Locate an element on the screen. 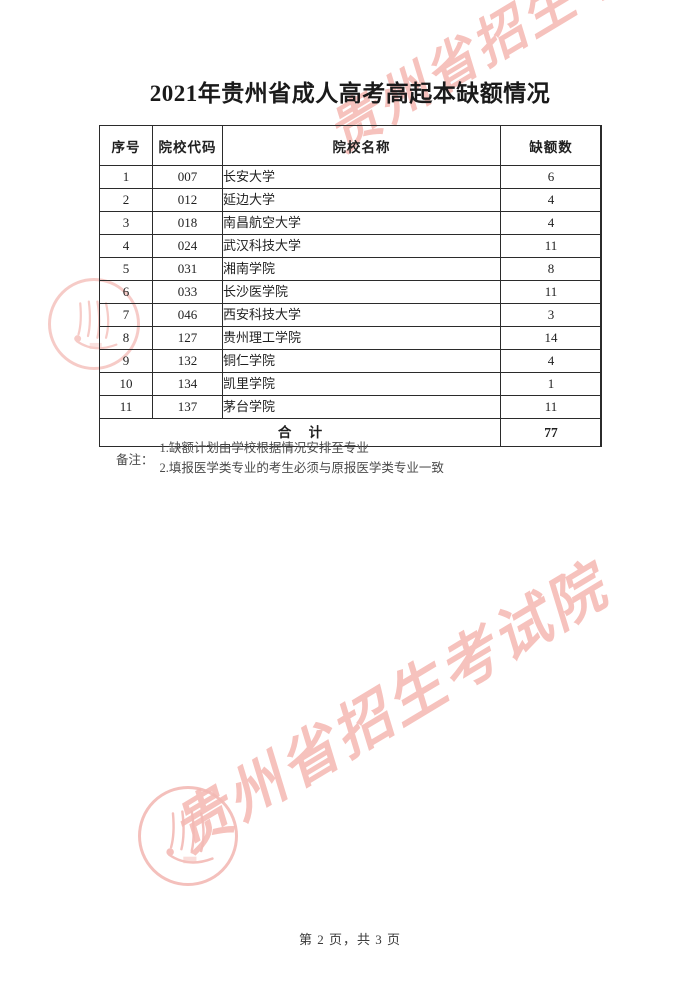 This screenshot has width=700, height=990. cell-index: 11 is located at coordinates (126, 407).